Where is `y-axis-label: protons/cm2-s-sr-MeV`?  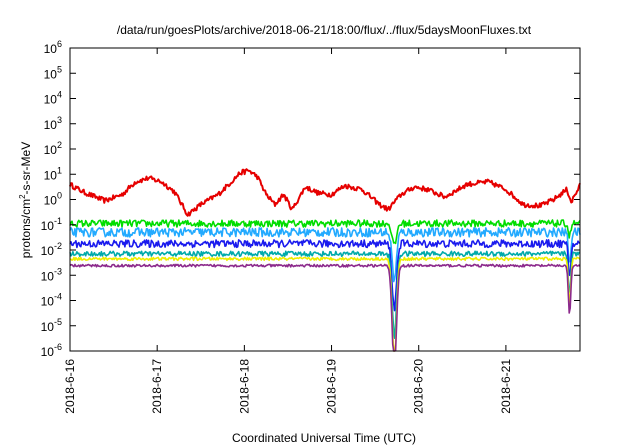 y-axis-label: protons/cm2-s-sr-MeV is located at coordinates (25, 200).